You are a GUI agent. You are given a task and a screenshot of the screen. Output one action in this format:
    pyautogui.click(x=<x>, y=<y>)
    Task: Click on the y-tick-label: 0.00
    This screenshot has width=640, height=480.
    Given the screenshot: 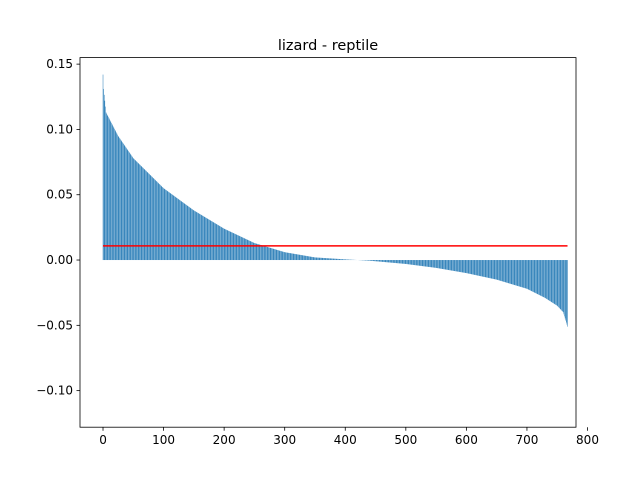 What is the action you would take?
    pyautogui.click(x=59, y=260)
    